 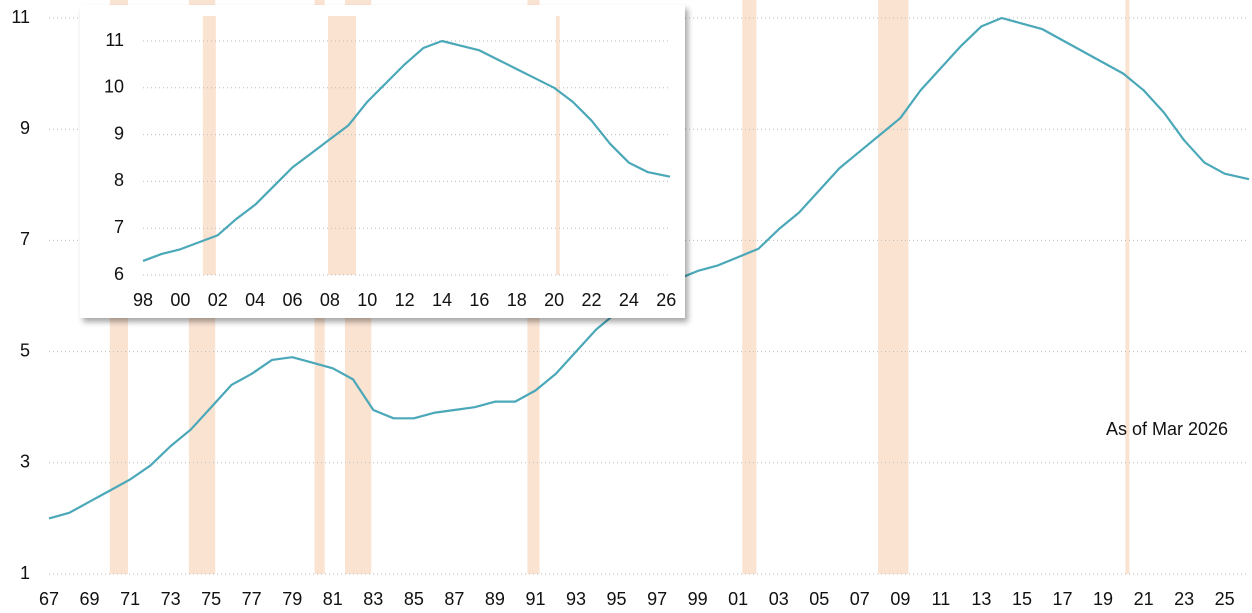 What do you see at coordinates (252, 599) in the screenshot?
I see `x-tick-label: 77` at bounding box center [252, 599].